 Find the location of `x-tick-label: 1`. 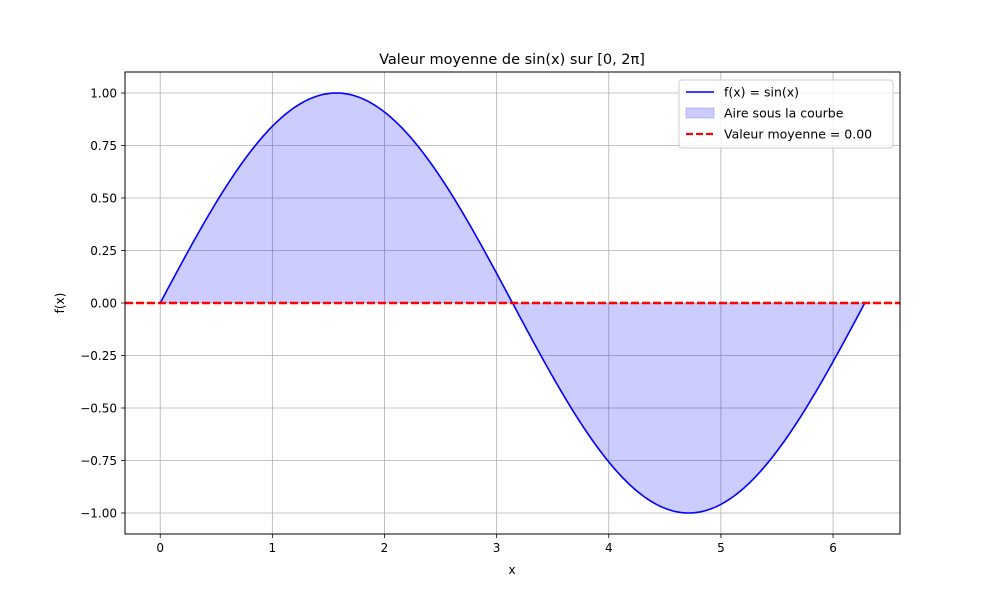

x-tick-label: 1 is located at coordinates (273, 548).